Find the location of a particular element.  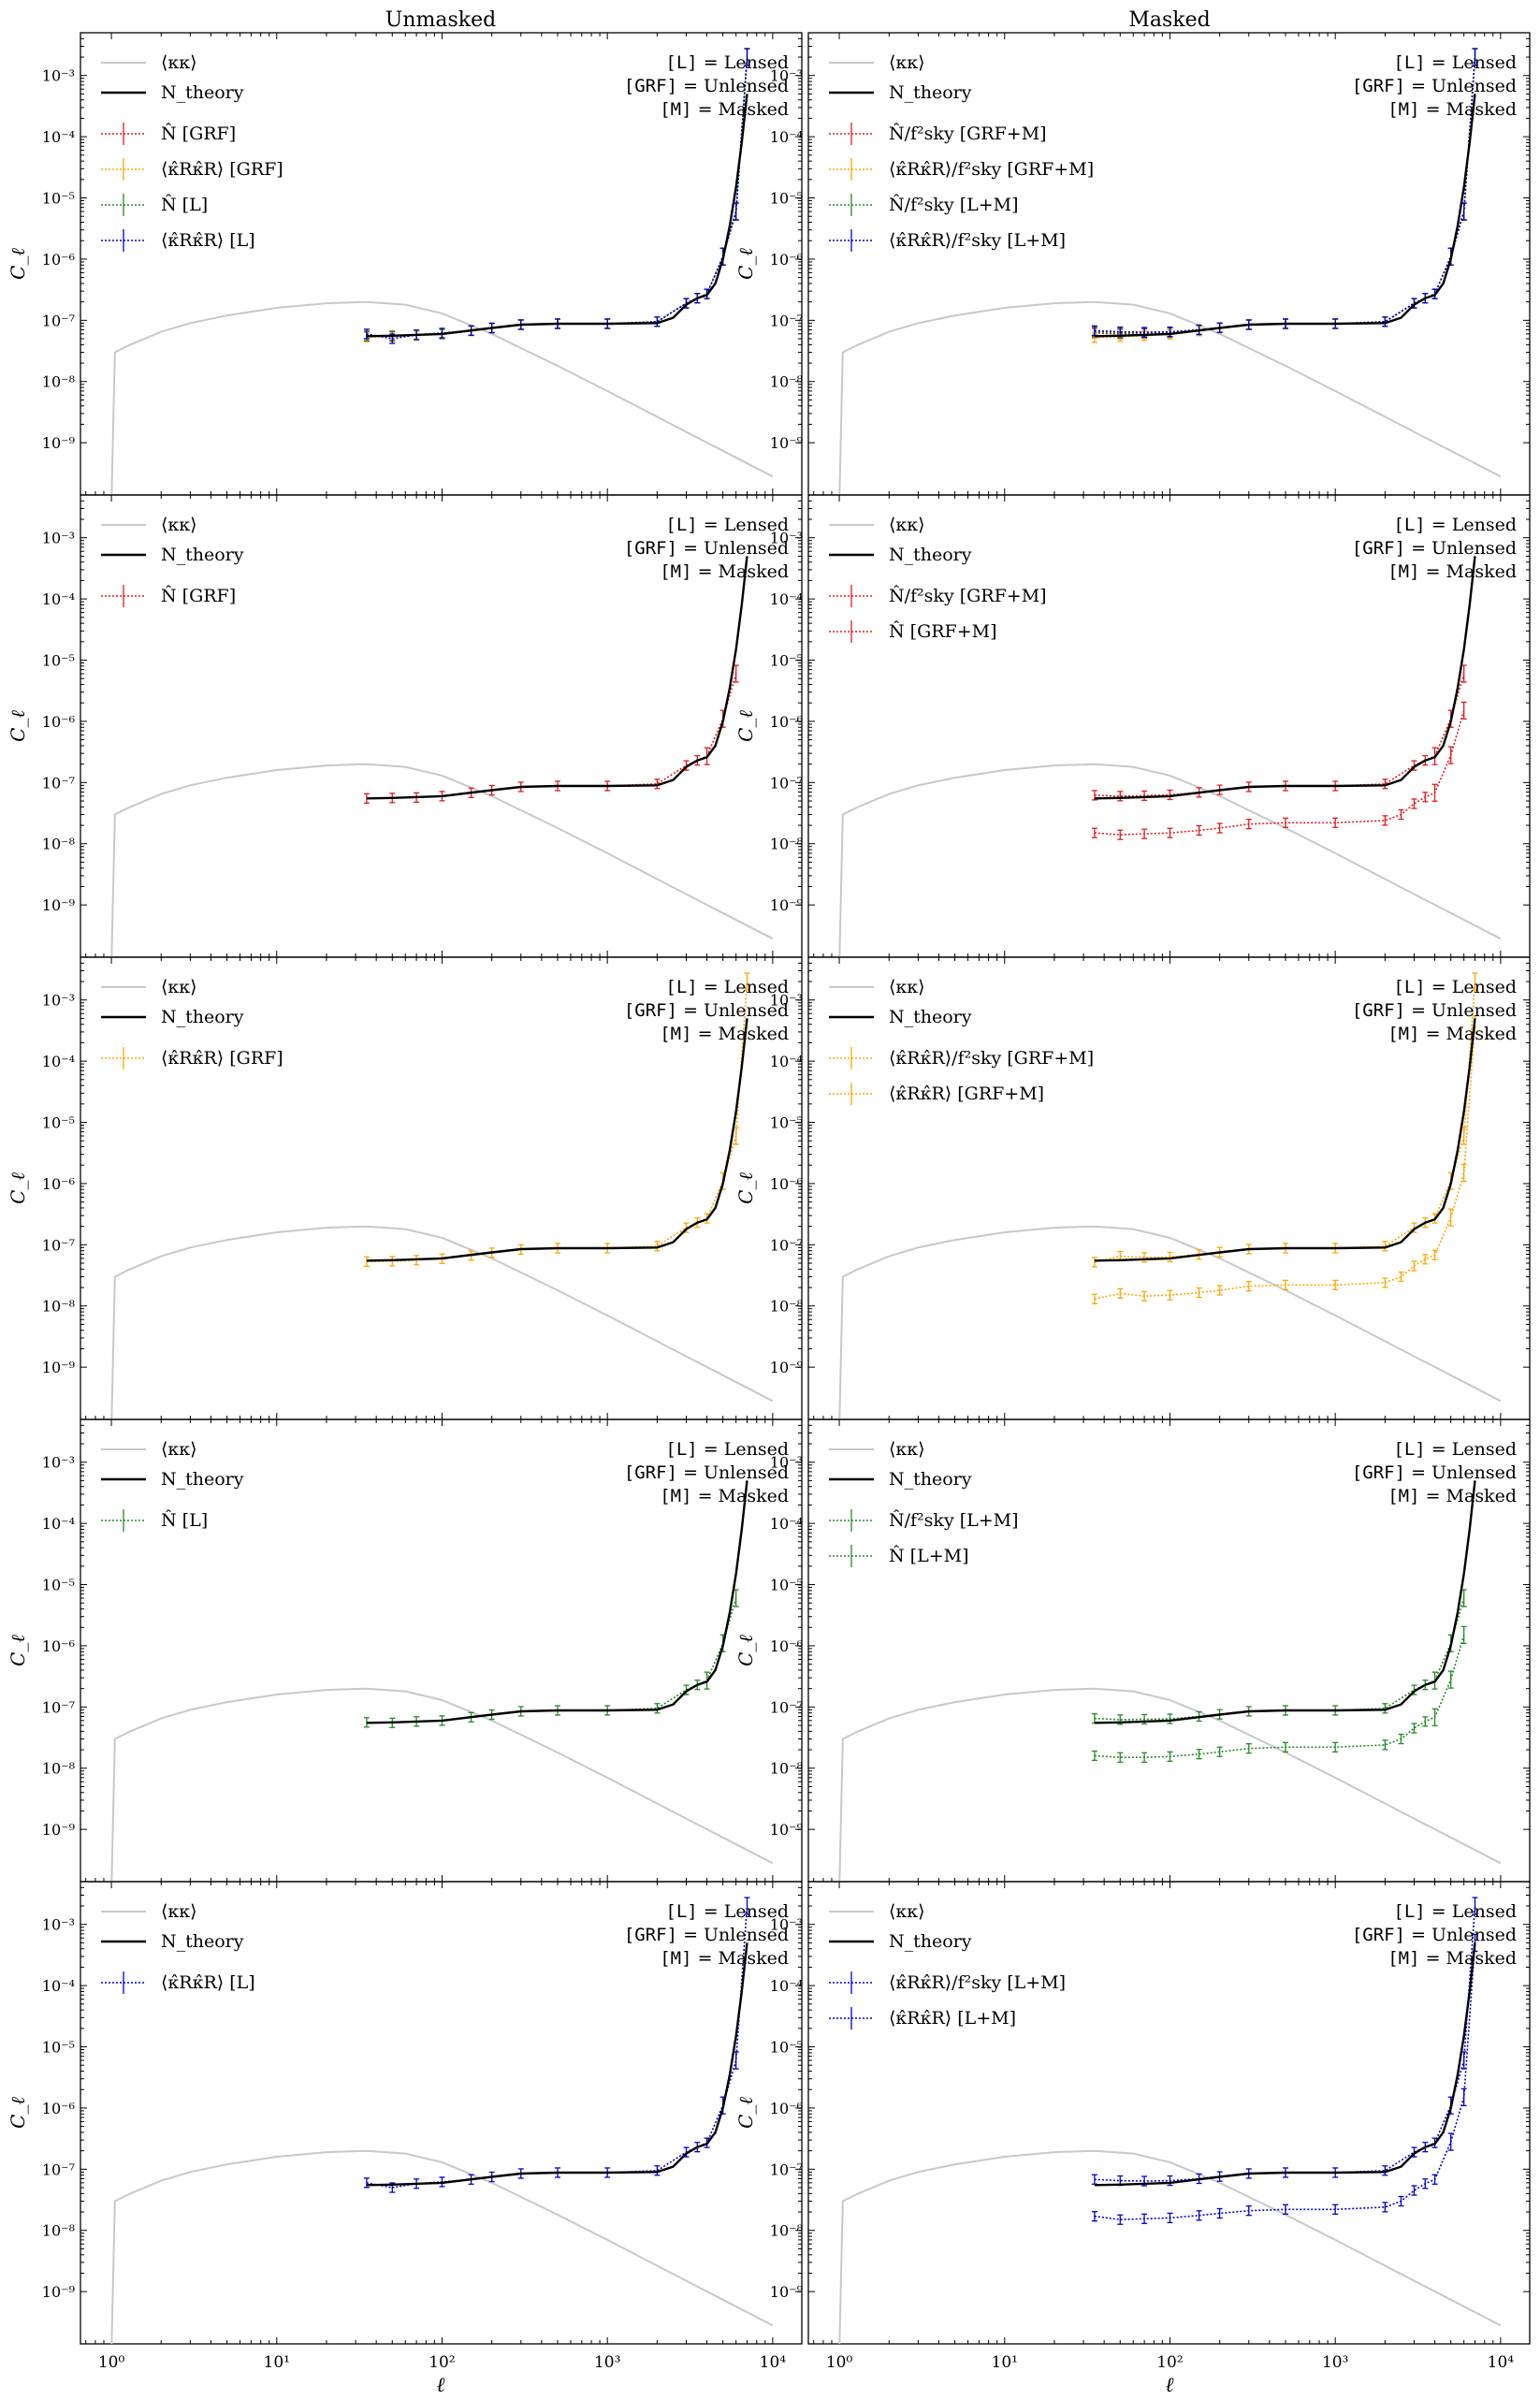

x-tick-label: 10⁴ is located at coordinates (773, 2362).